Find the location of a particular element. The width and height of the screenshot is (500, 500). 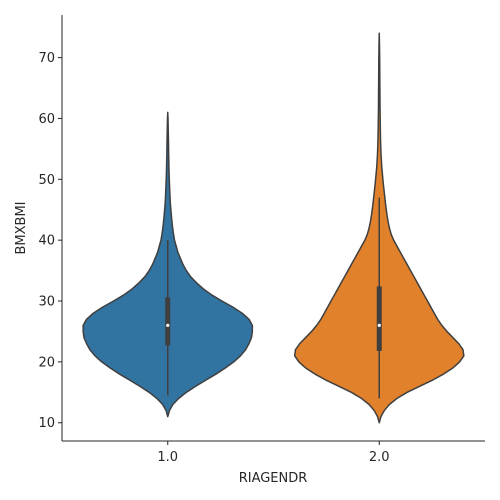

y-tick-label-30: 30 is located at coordinates (46, 302).